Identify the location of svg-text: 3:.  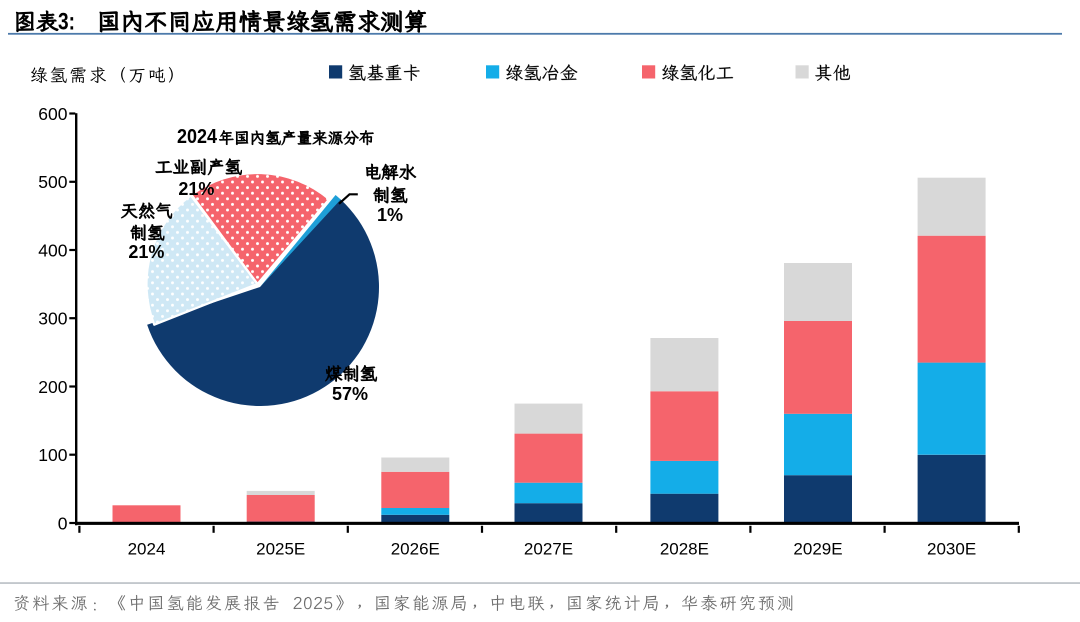
(66, 22).